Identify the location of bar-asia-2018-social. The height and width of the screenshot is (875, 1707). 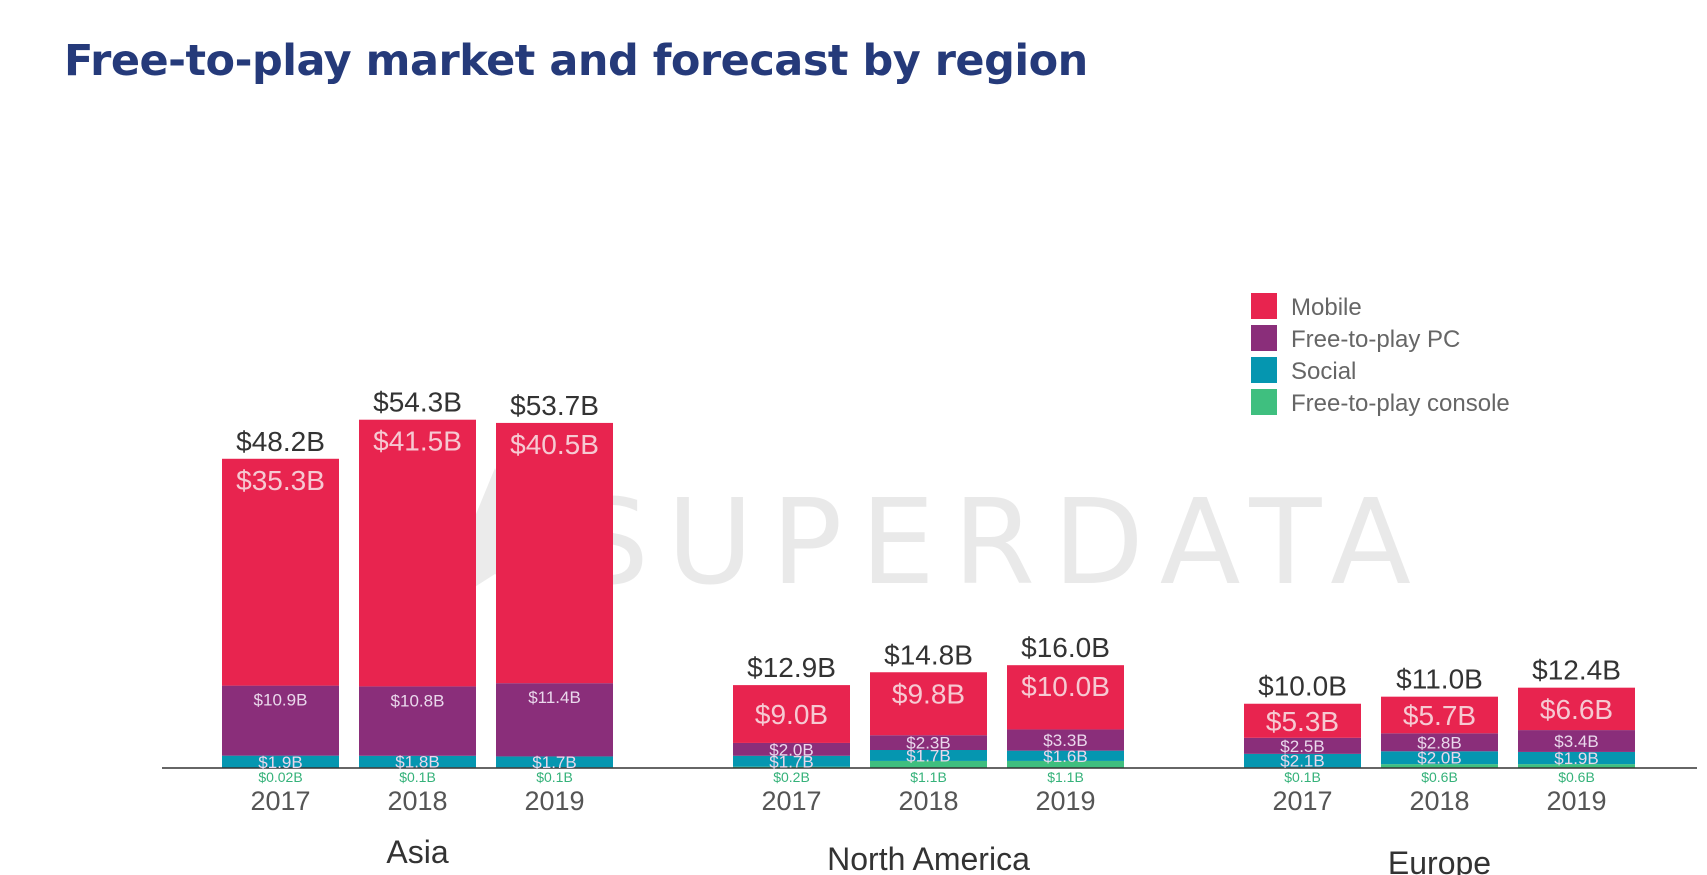
(417, 761).